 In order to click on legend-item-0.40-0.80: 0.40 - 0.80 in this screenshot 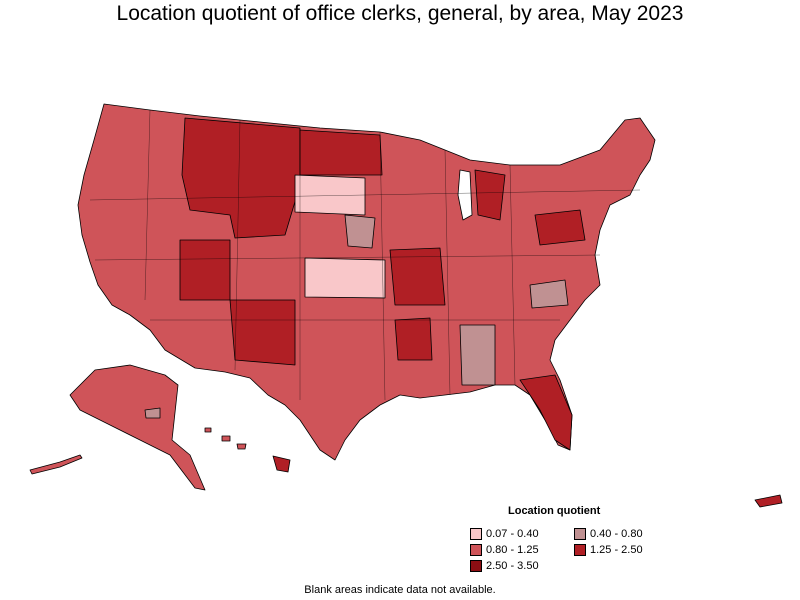, I will do `click(622, 534)`.